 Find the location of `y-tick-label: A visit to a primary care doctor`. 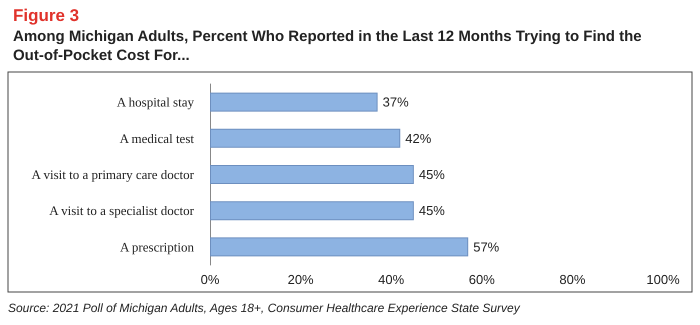

y-tick-label: A visit to a primary care doctor is located at coordinates (113, 174).